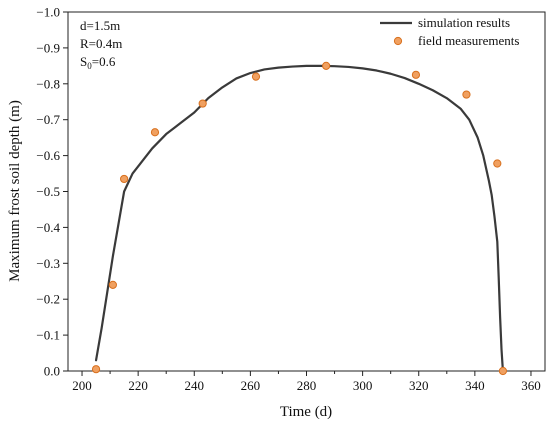 The image size is (550, 426). I want to click on x-tick-label: 220, so click(138, 385).